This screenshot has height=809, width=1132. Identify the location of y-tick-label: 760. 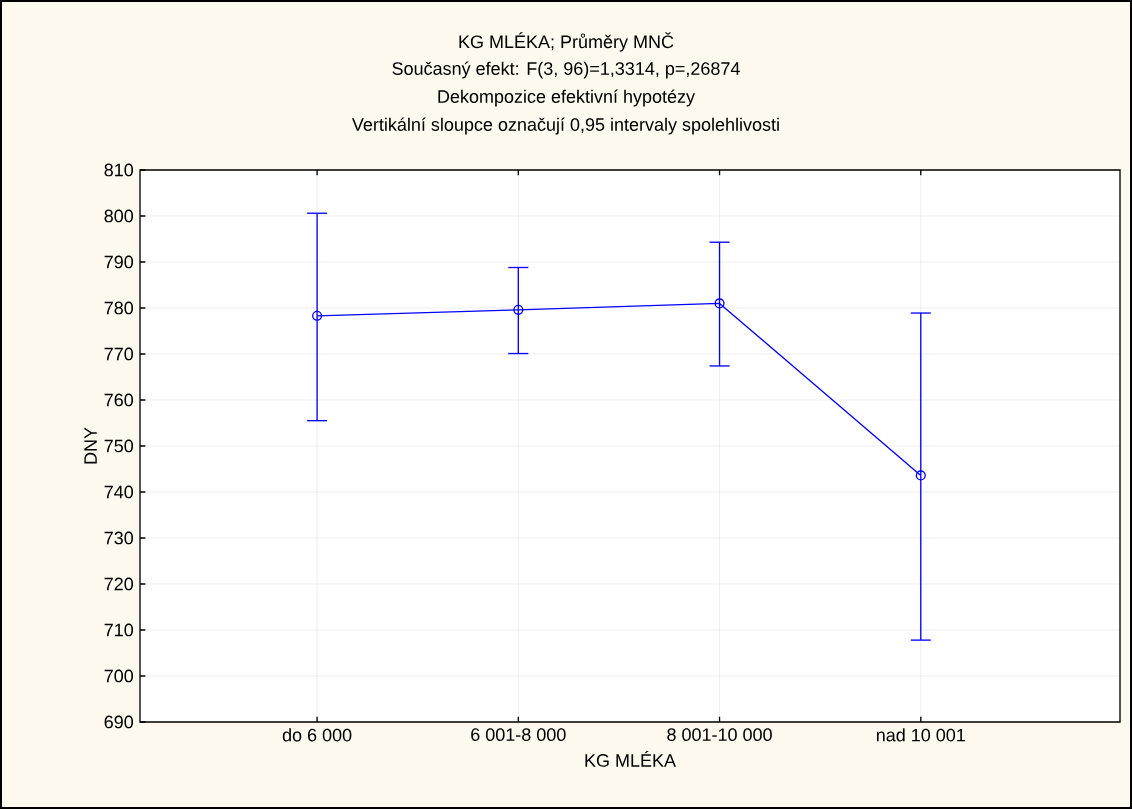
(119, 400).